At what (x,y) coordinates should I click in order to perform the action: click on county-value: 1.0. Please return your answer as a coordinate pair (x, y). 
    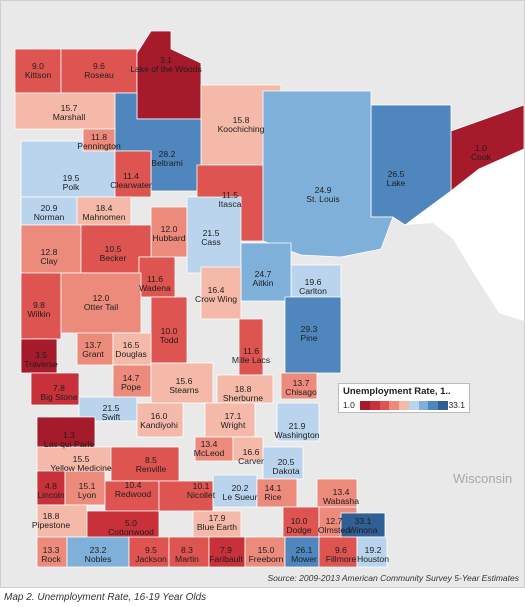
    Looking at the image, I should click on (481, 148).